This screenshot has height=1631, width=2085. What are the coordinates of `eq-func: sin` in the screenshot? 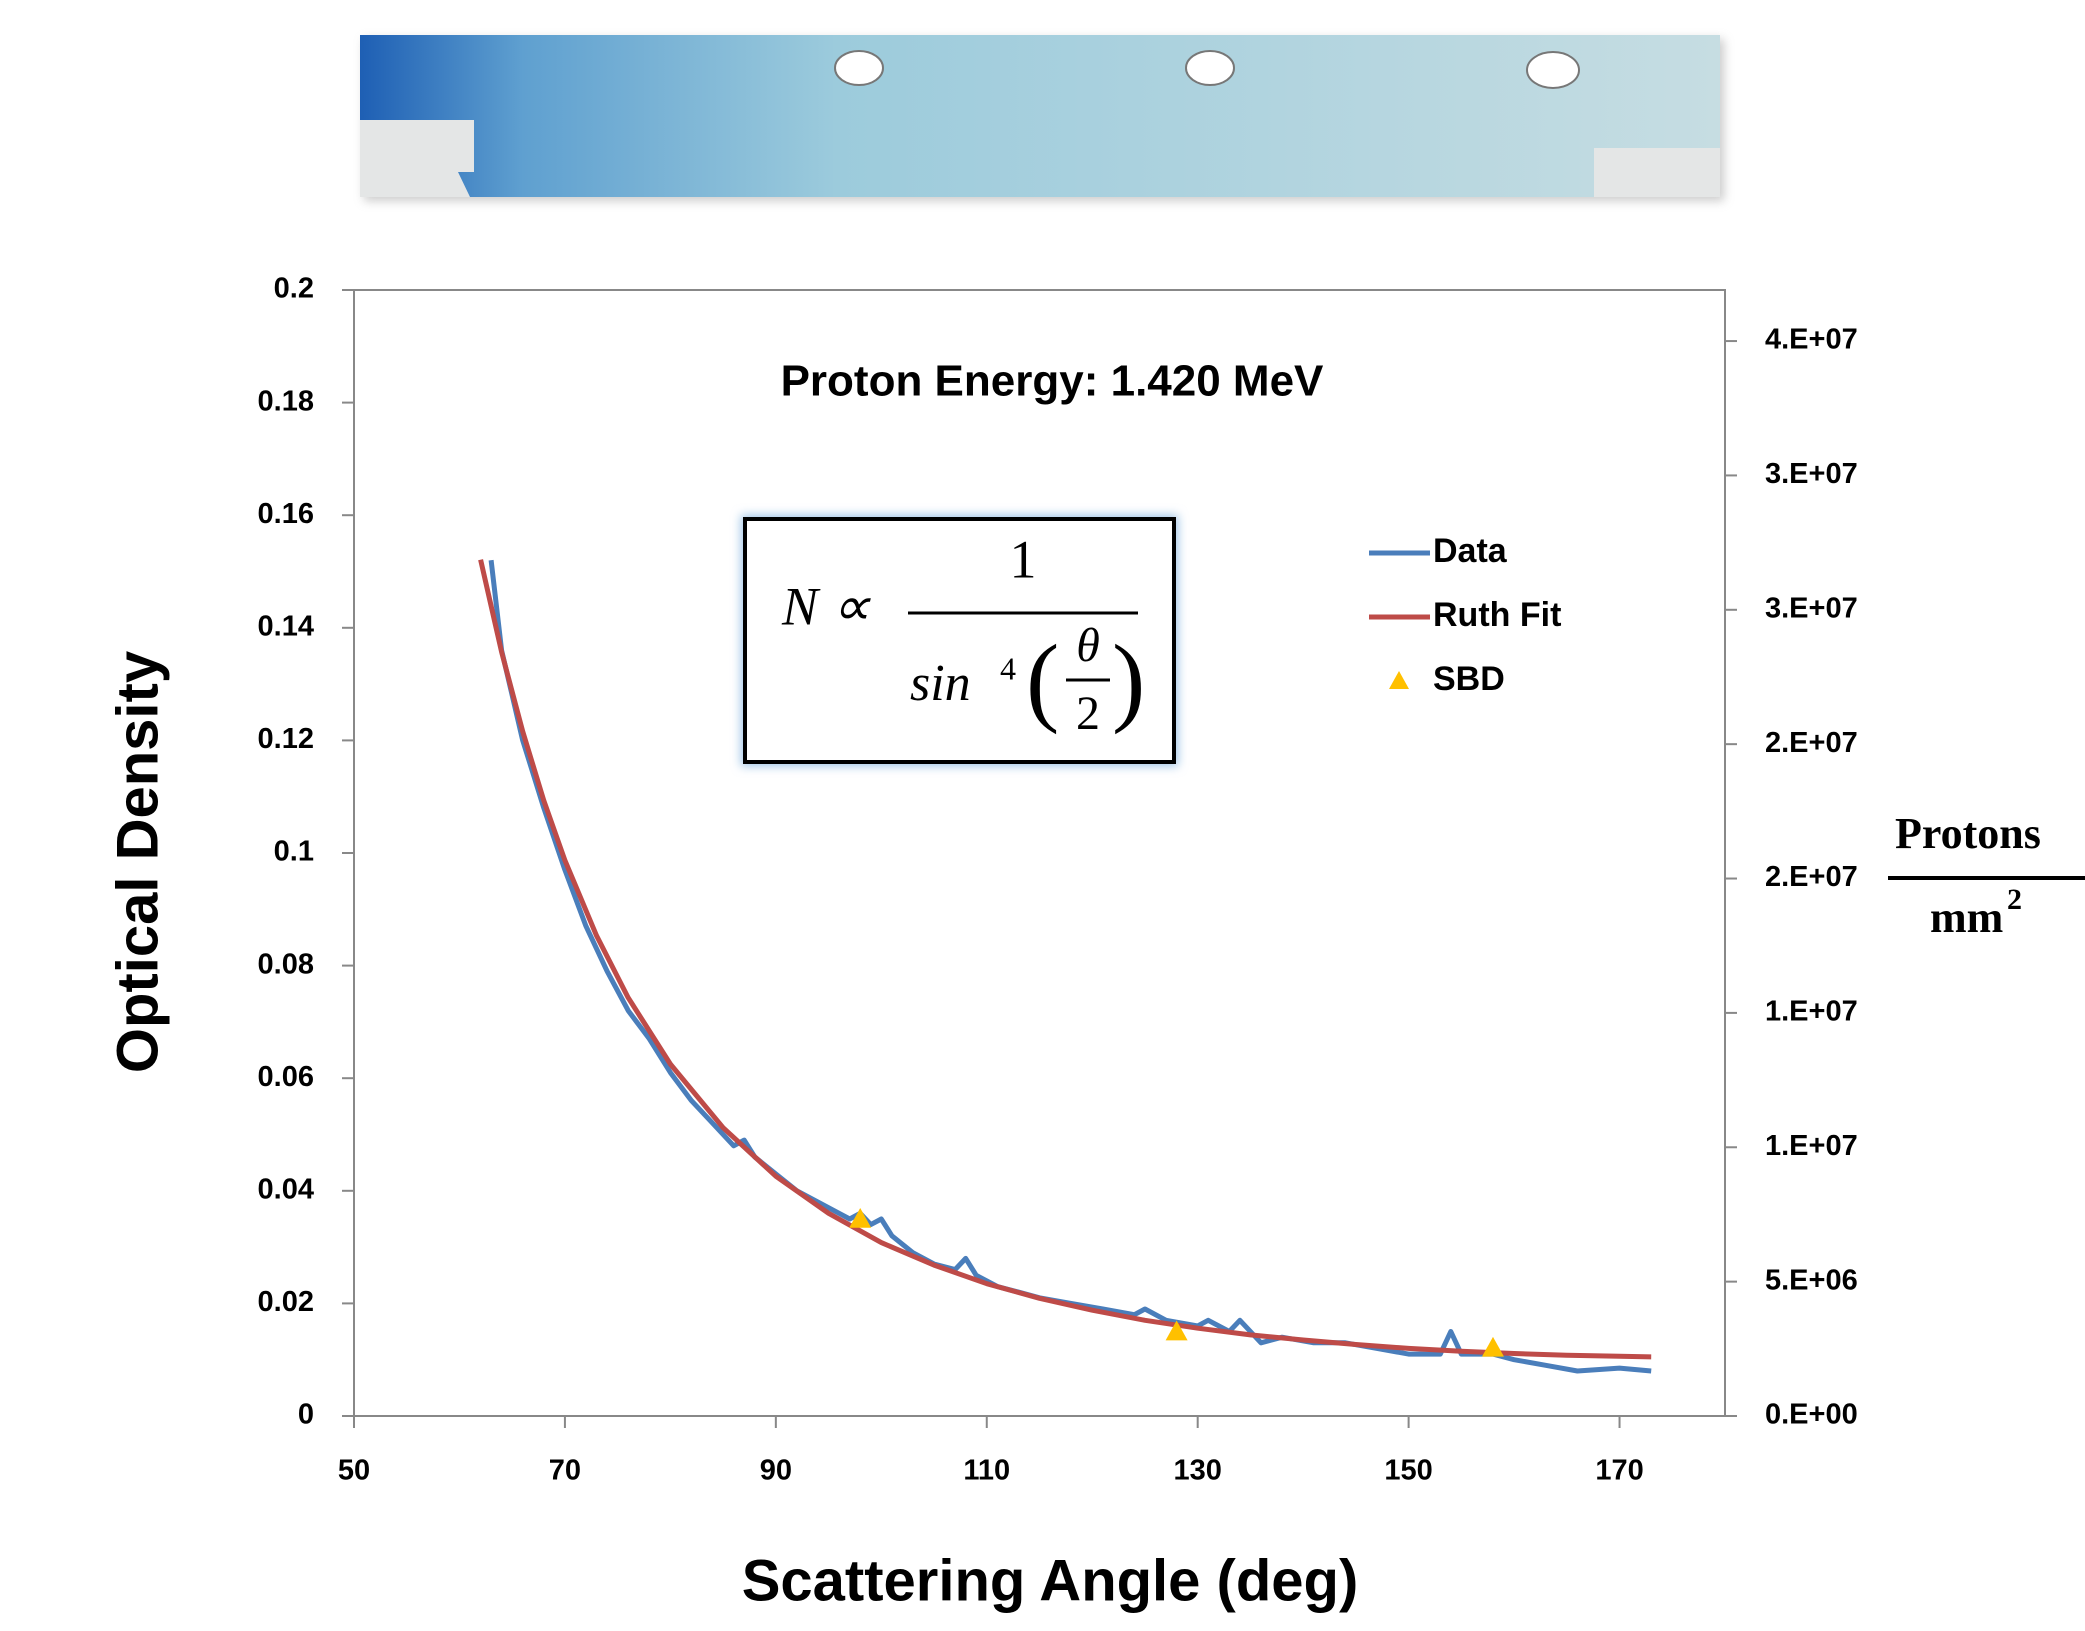 It's located at (940, 683).